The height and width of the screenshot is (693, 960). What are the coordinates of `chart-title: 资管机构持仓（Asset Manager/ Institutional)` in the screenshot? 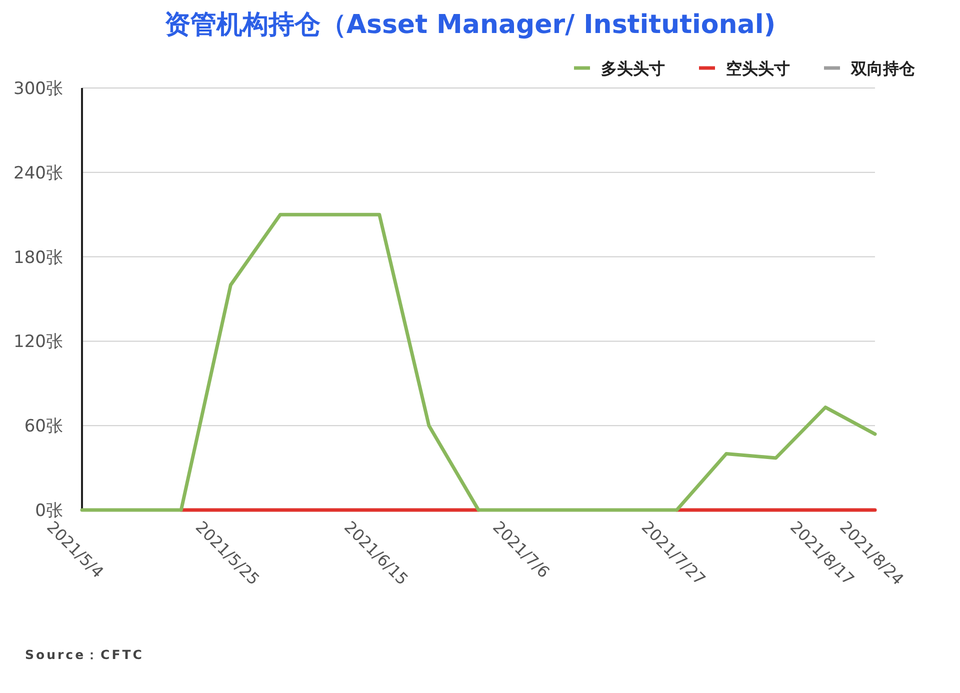 It's located at (470, 25).